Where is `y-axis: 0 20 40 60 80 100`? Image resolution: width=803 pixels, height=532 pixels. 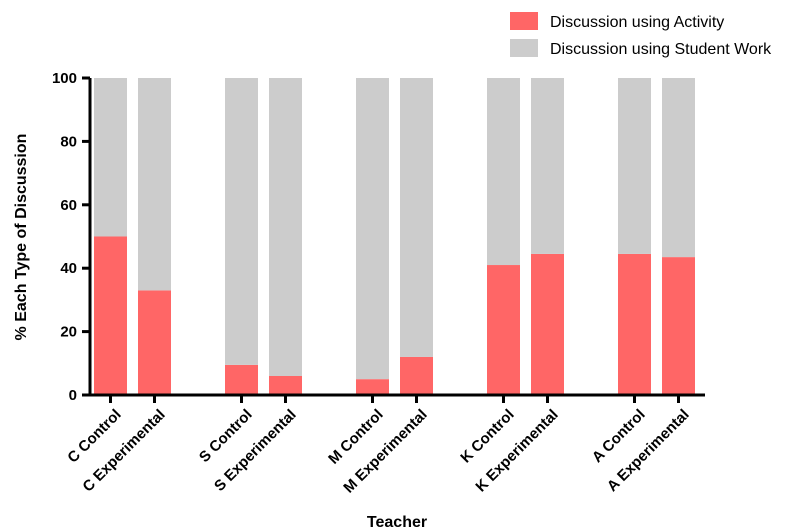 y-axis: 0 20 40 60 80 100 is located at coordinates (72, 237).